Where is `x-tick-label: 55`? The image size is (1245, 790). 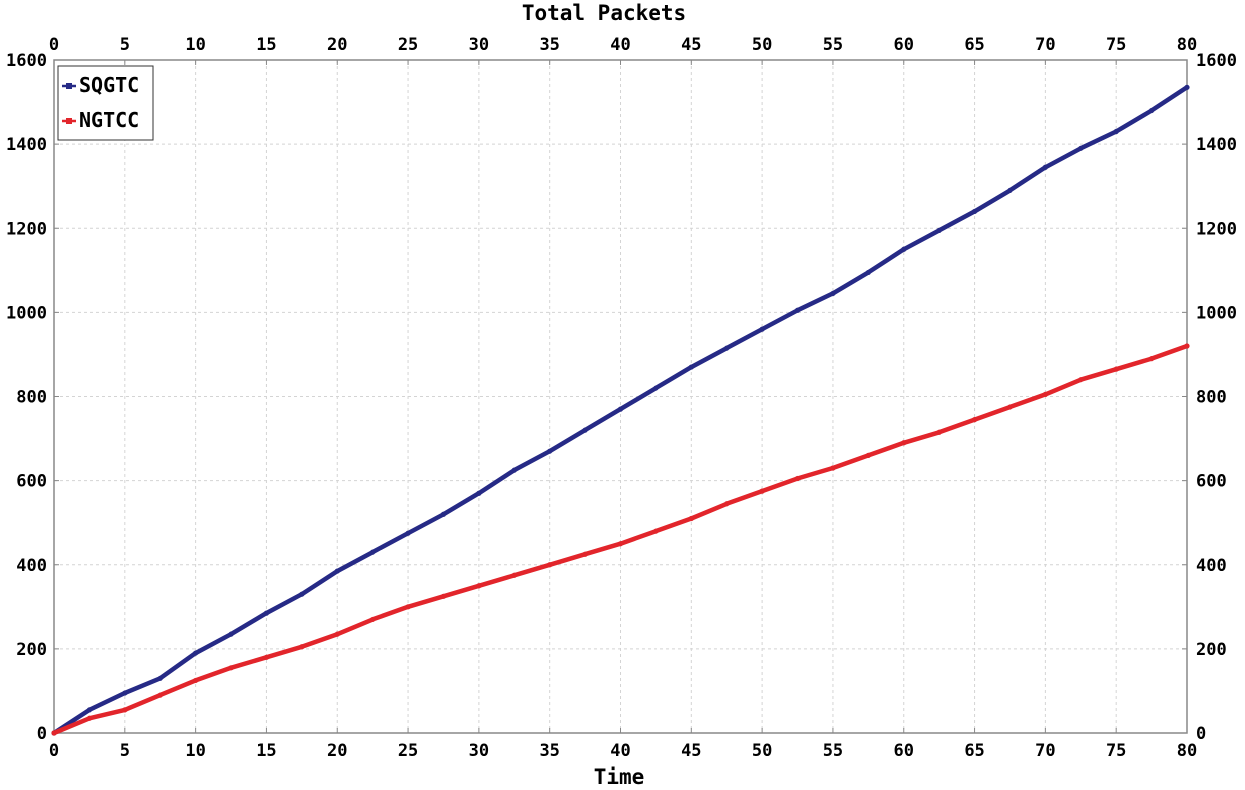
x-tick-label: 55 is located at coordinates (833, 751).